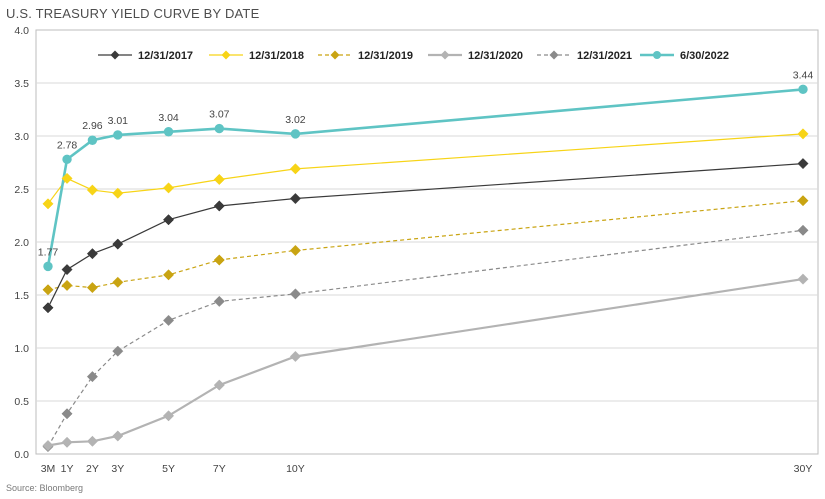 The width and height of the screenshot is (825, 499). Describe the element at coordinates (21, 190) in the screenshot. I see `y-tick-label: 2.5` at that location.